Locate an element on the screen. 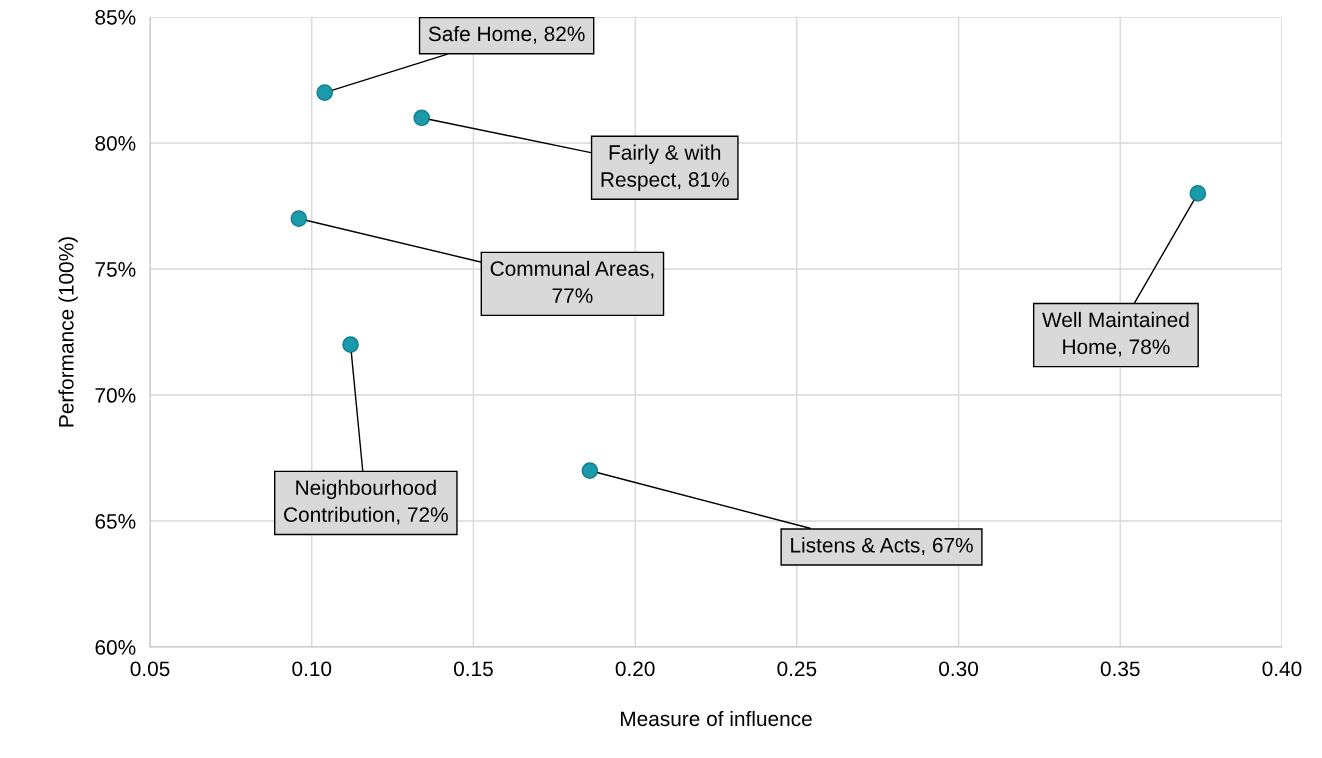 Image resolution: width=1322 pixels, height=758 pixels. y-tick-label: 80% is located at coordinates (115, 143).